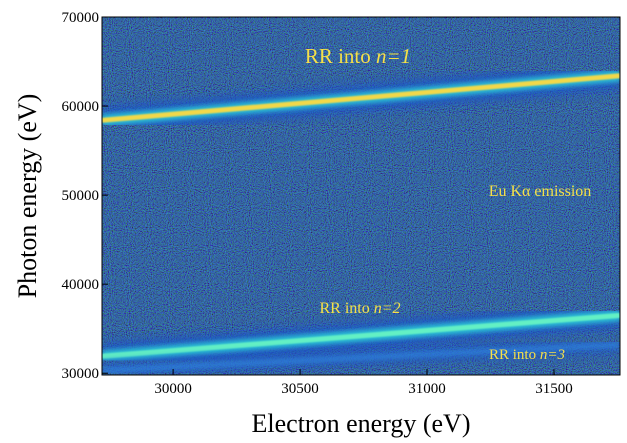  What do you see at coordinates (393, 56) in the screenshot?
I see `annotation-emph: n=1` at bounding box center [393, 56].